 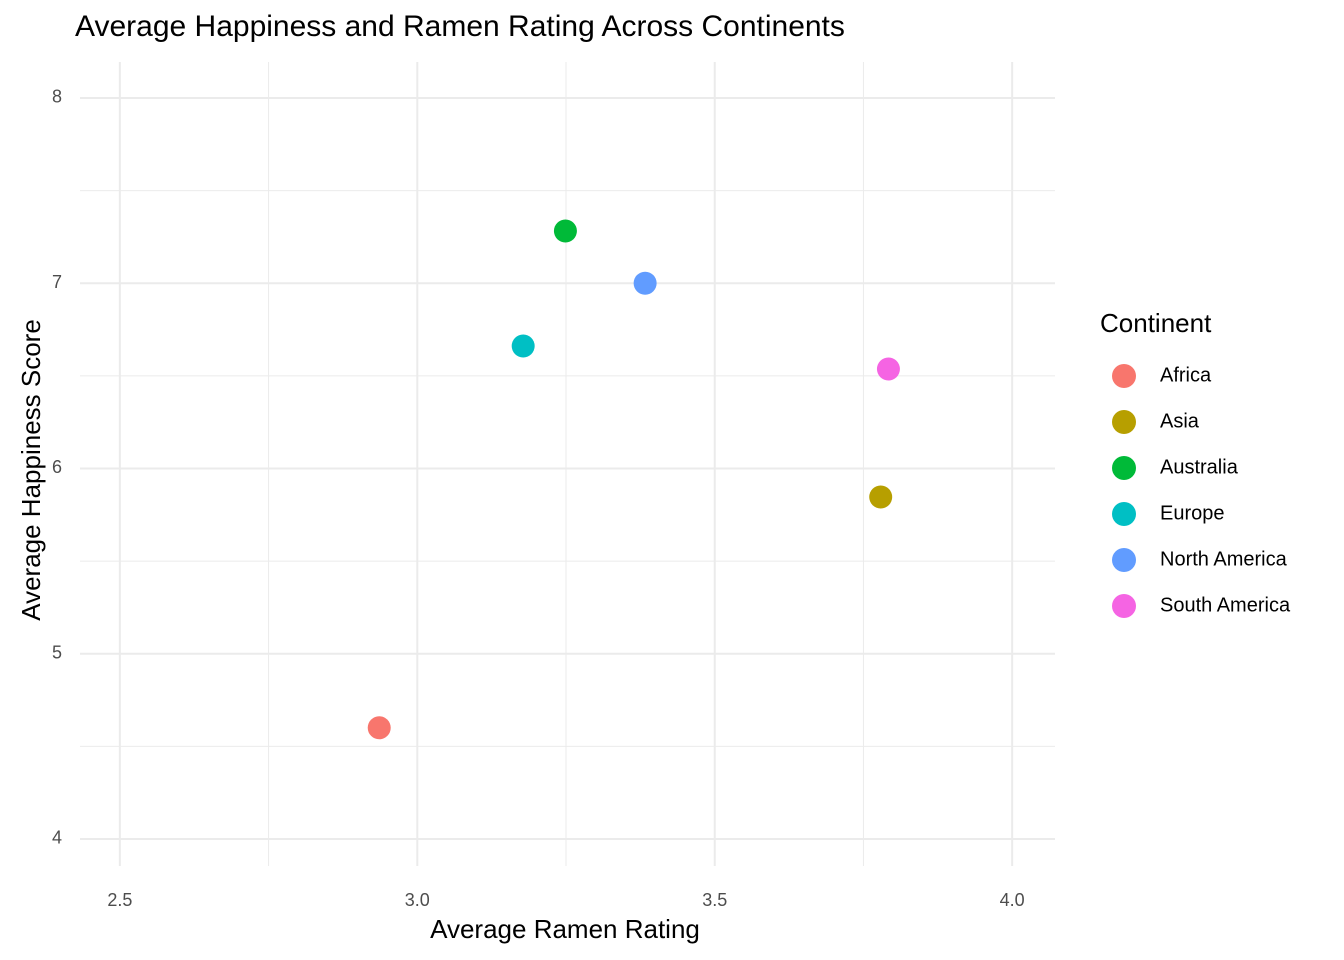 I want to click on x-tick-label: 2.5, so click(x=119, y=900).